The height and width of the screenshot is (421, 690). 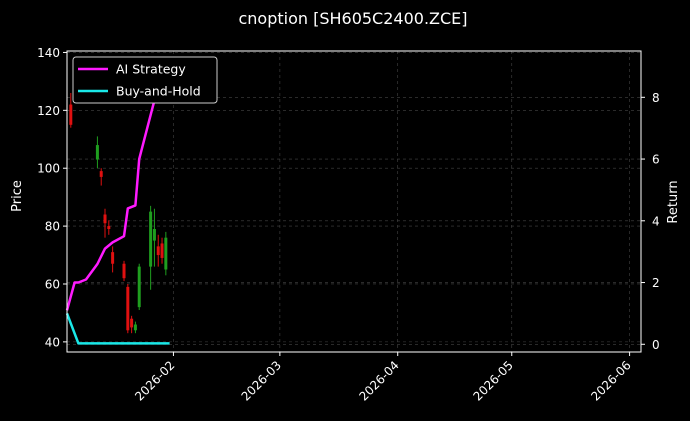 I want to click on return-lines, so click(x=117, y=204).